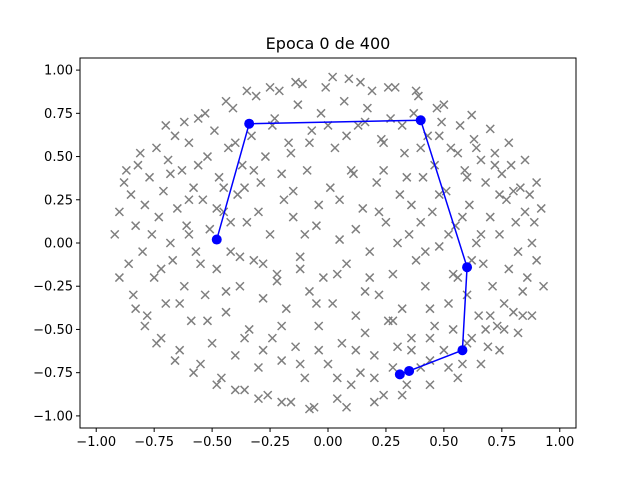 The image size is (640, 480). Describe the element at coordinates (58, 157) in the screenshot. I see `y-tick-label: 0.50` at that location.